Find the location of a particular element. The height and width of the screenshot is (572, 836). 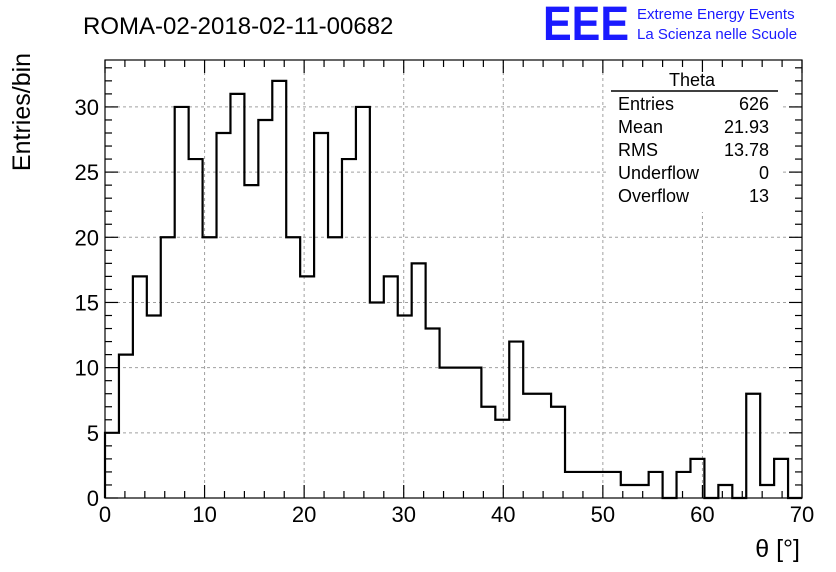

y-tick-label: 25 is located at coordinates (87, 172).